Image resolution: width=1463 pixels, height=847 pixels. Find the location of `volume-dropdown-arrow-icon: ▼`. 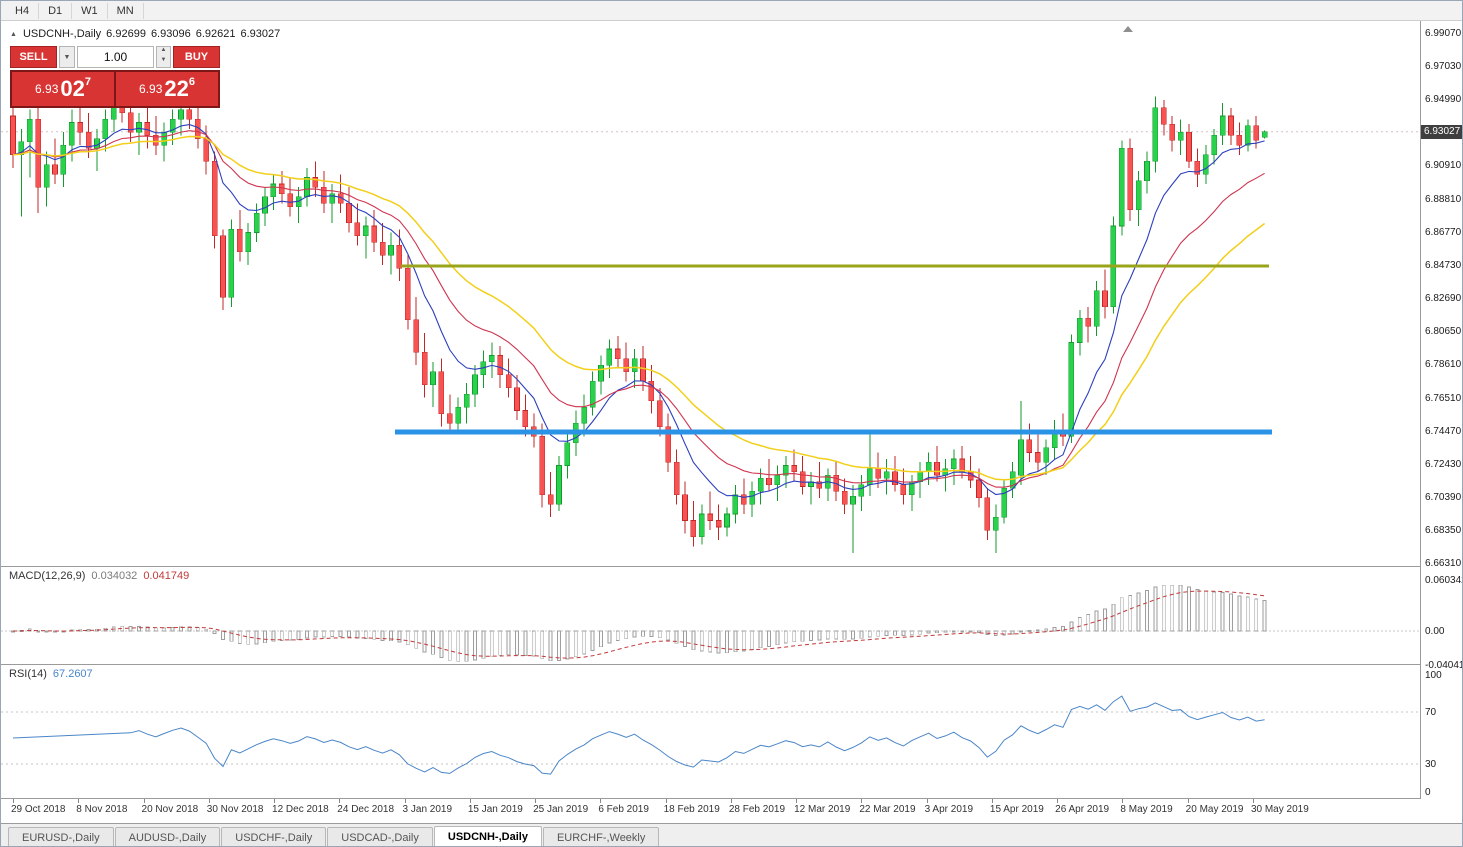

volume-dropdown-arrow-icon: ▼ is located at coordinates (67, 57).